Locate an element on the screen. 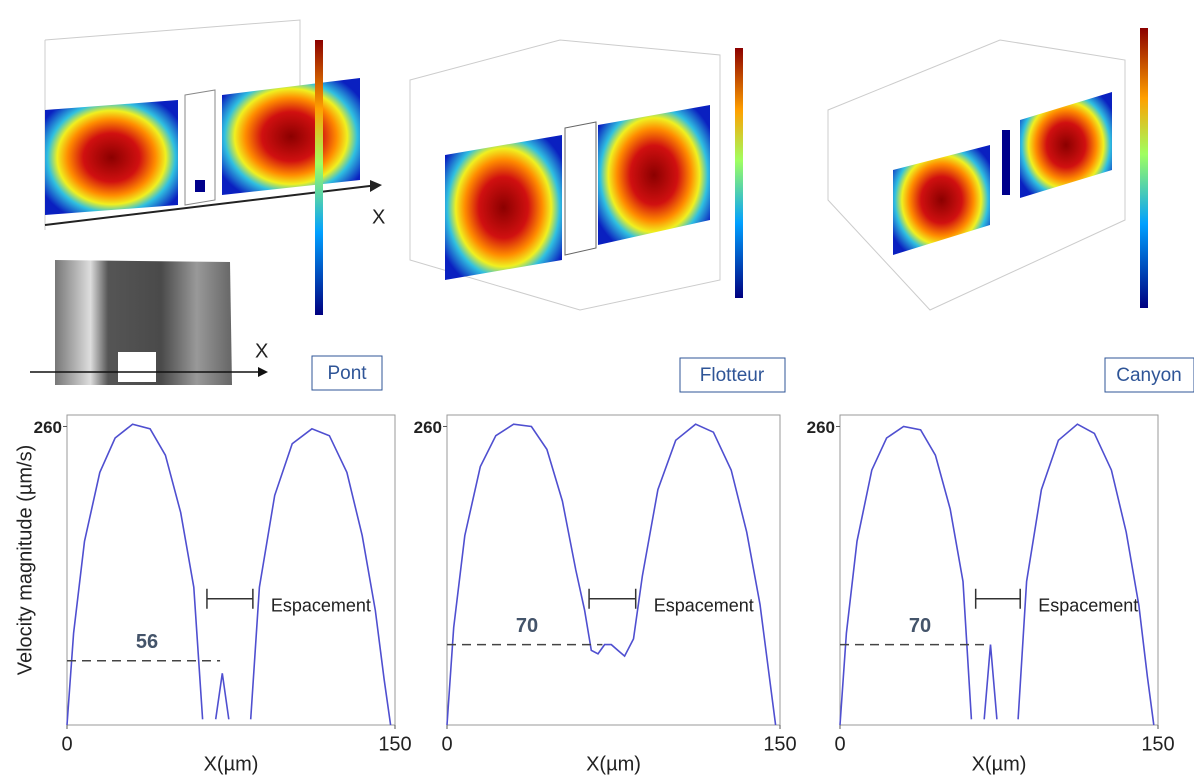 This screenshot has height=780, width=1194. panel-label: Pont is located at coordinates (347, 373).